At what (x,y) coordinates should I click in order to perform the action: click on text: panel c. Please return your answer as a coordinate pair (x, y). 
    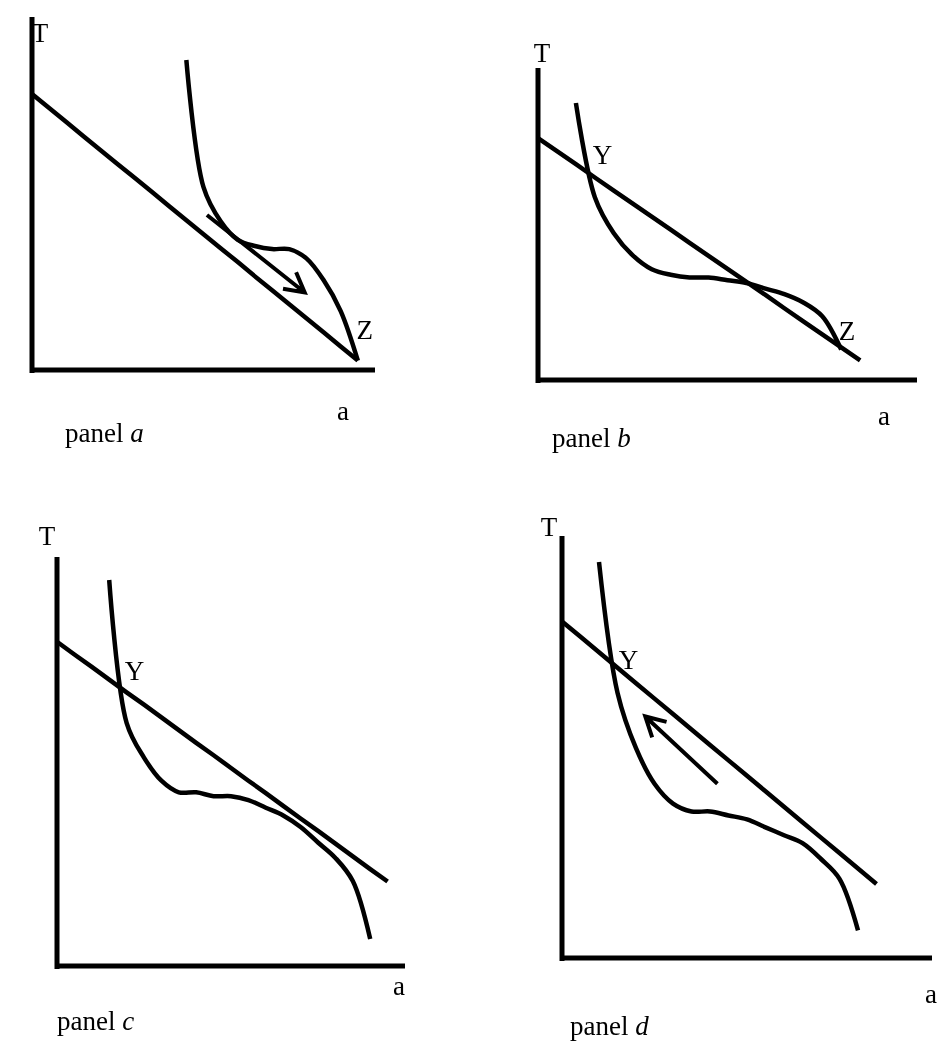
    Looking at the image, I should click on (96, 1021).